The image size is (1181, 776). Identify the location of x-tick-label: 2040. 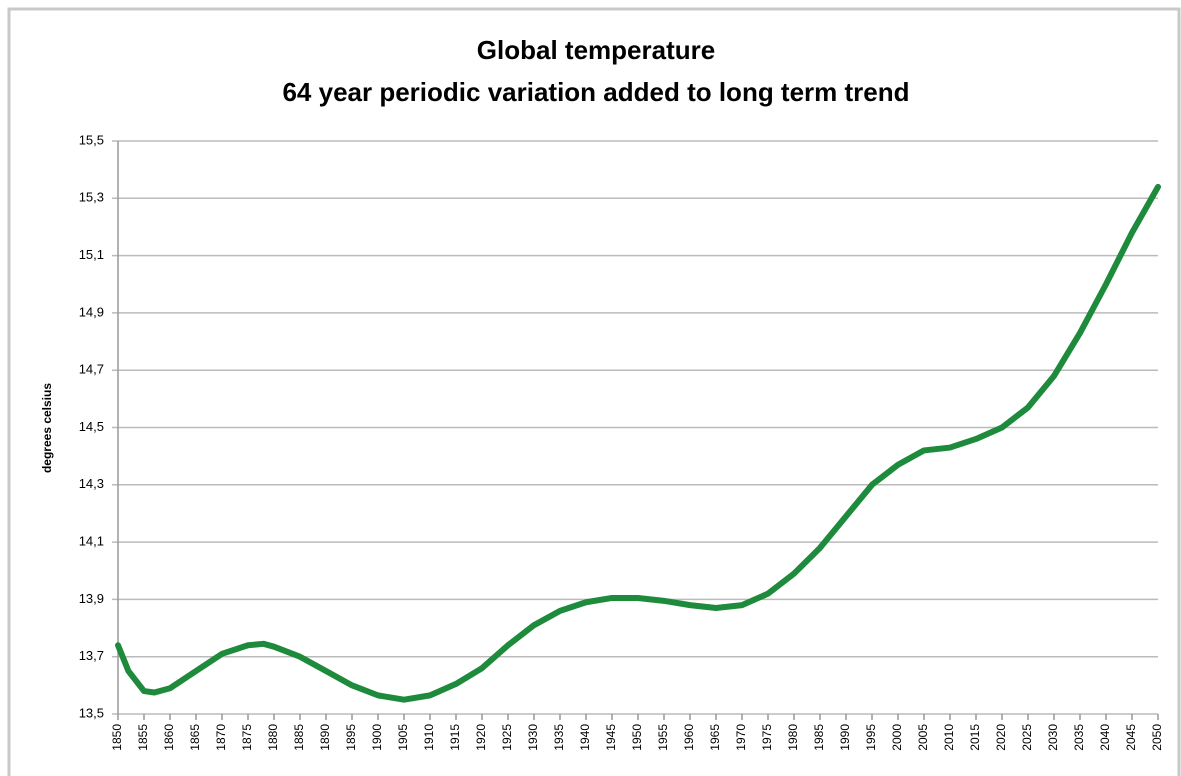
(1105, 737).